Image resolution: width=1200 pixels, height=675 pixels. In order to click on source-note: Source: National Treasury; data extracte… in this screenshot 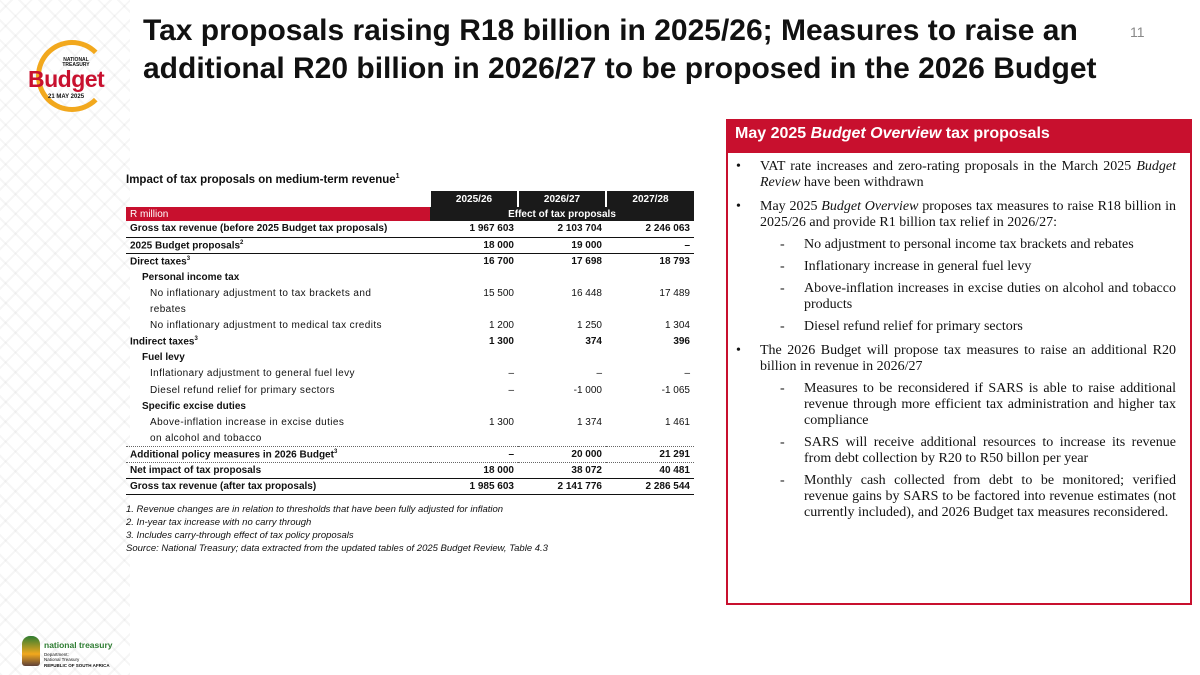, I will do `click(337, 548)`.